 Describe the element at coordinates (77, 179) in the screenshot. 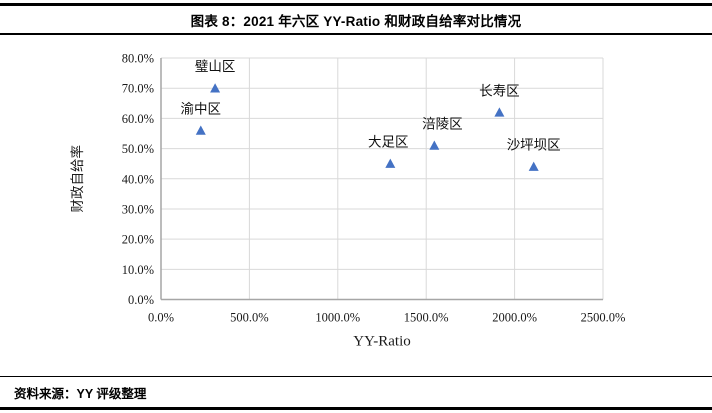

I see `y-axis-title: 财政自给率` at that location.